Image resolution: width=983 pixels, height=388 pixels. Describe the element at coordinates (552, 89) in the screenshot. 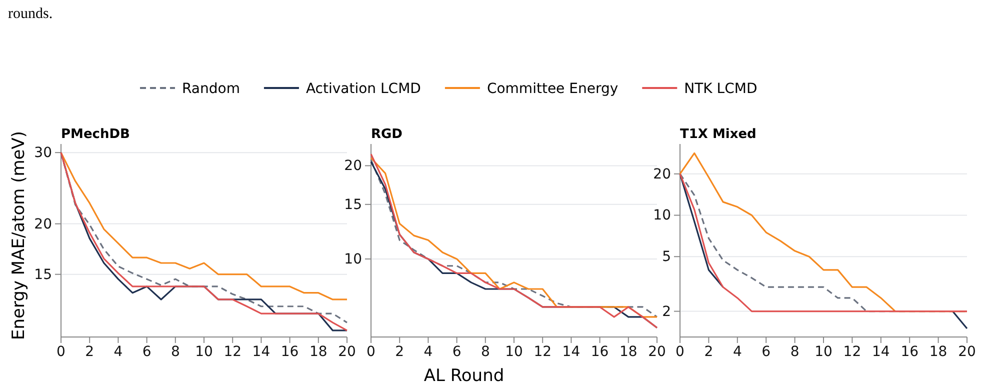

I see `legend-label: Committee Energy` at that location.